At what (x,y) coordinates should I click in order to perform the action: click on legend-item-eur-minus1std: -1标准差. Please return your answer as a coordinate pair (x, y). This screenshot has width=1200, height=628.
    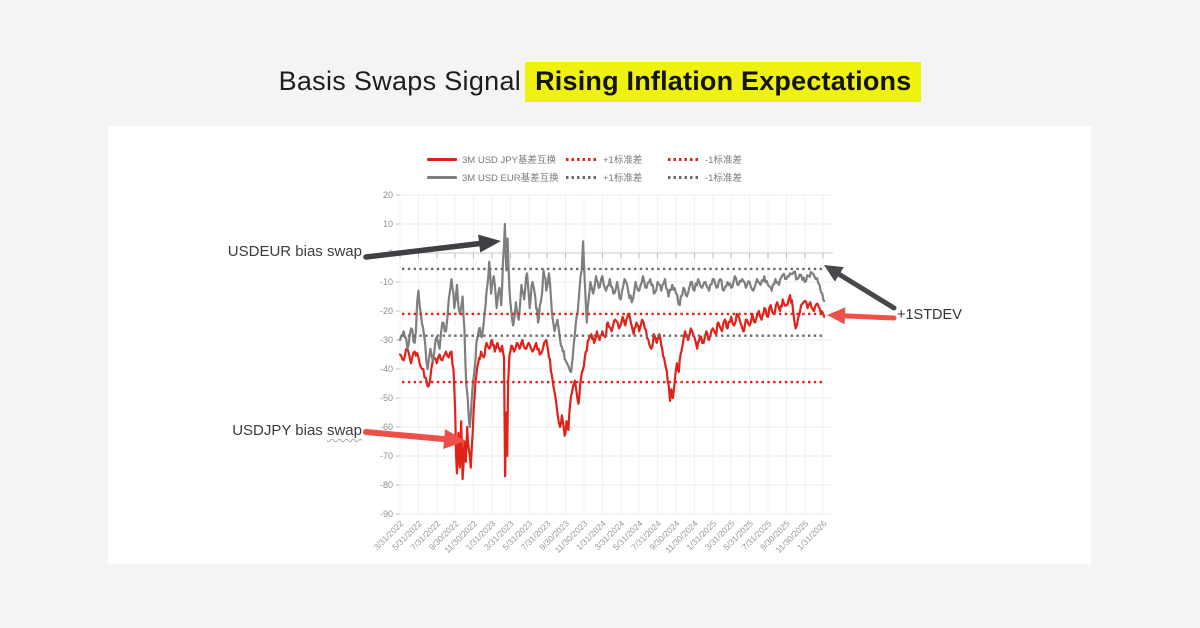
    Looking at the image, I should click on (705, 177).